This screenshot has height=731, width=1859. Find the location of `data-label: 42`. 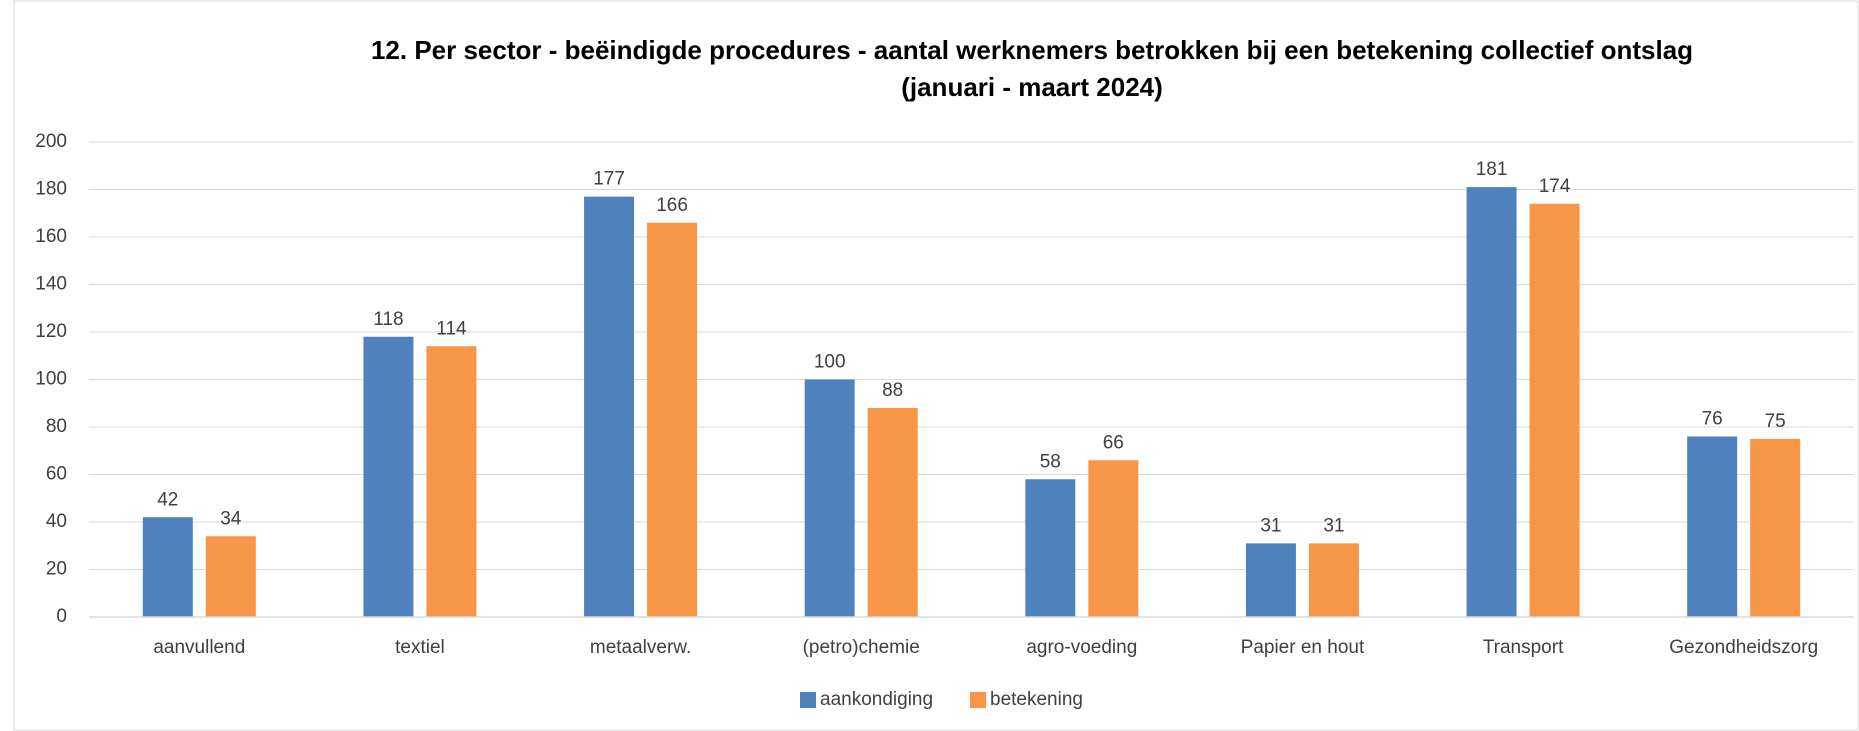

data-label: 42 is located at coordinates (167, 499).